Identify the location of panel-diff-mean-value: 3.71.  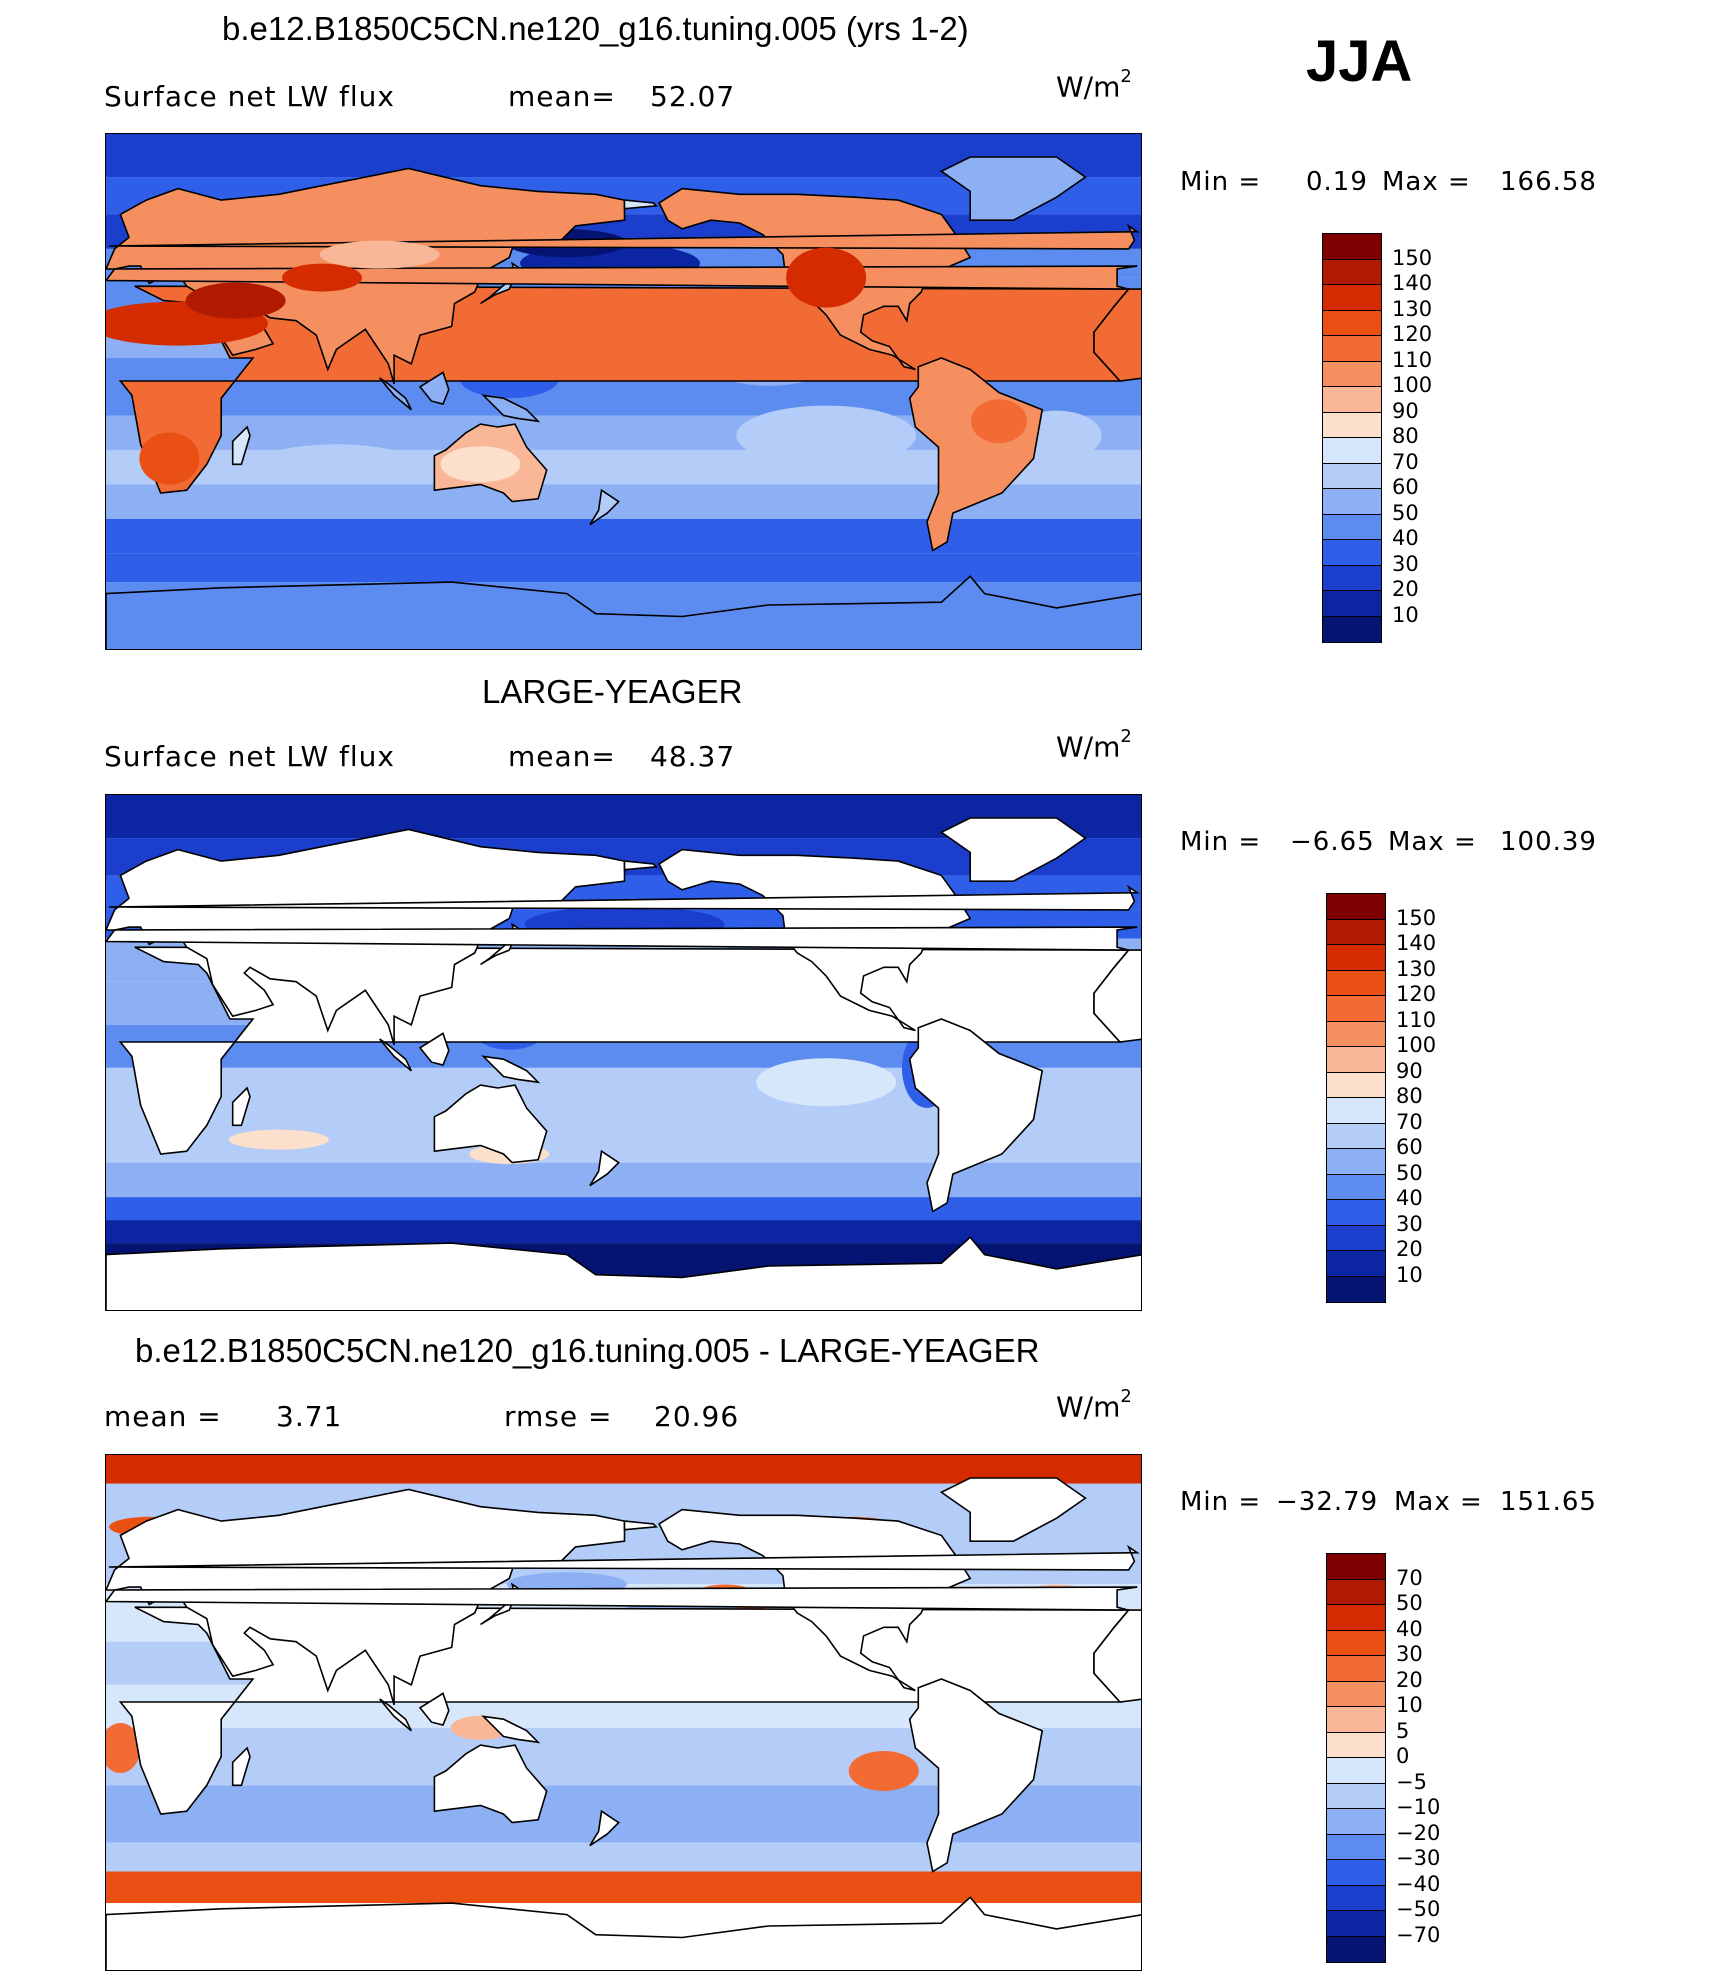
(309, 1416).